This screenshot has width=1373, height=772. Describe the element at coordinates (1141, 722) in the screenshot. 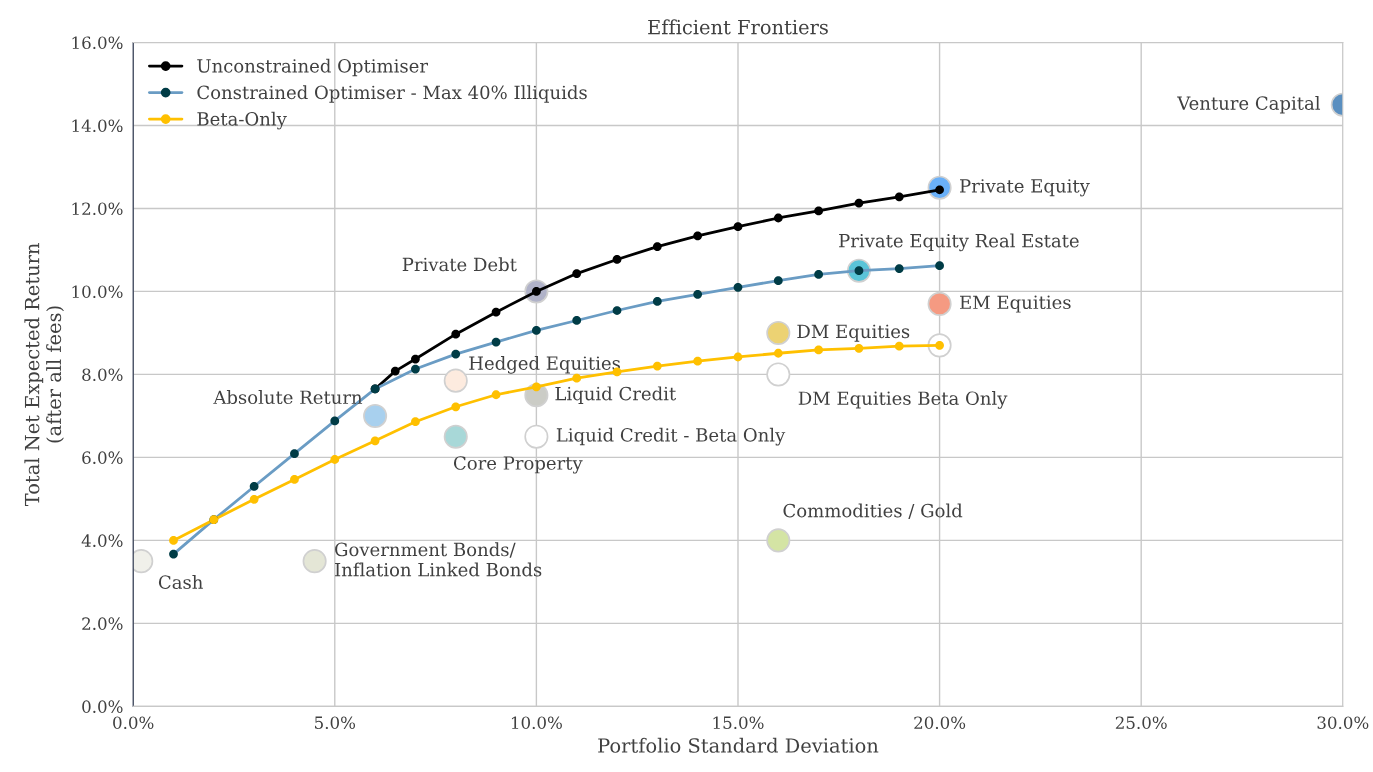

I see `x-tick-label: 25.0%` at that location.